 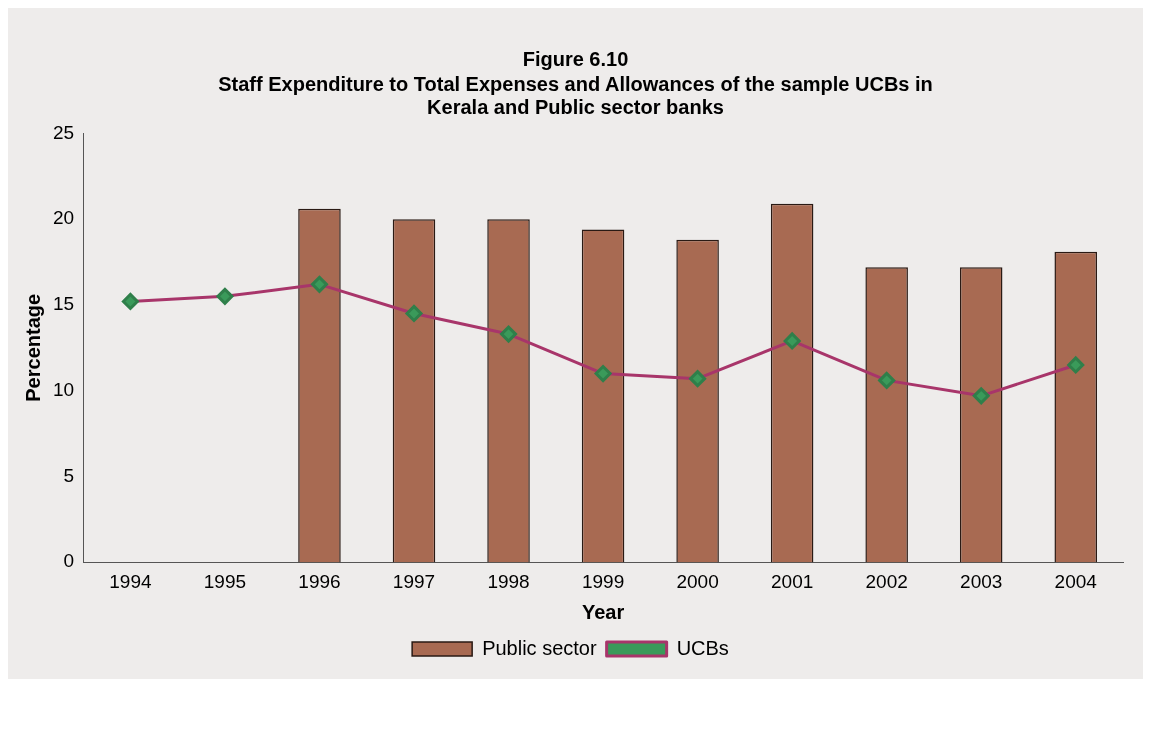 What do you see at coordinates (702, 647) in the screenshot?
I see `legend-label: UCBs` at bounding box center [702, 647].